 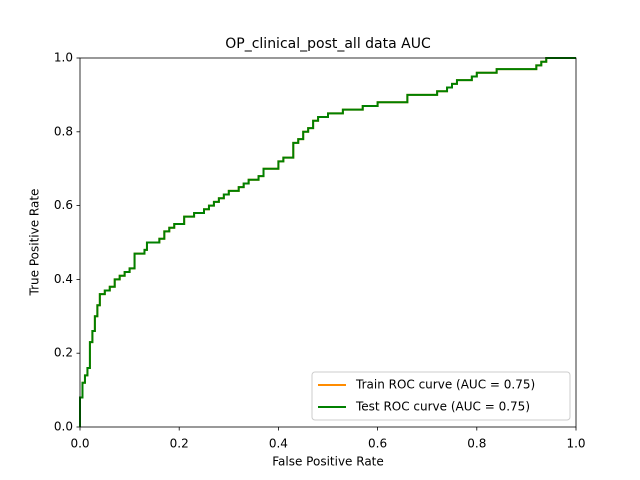 What do you see at coordinates (179, 444) in the screenshot?
I see `x-tick-label: 0.2` at bounding box center [179, 444].